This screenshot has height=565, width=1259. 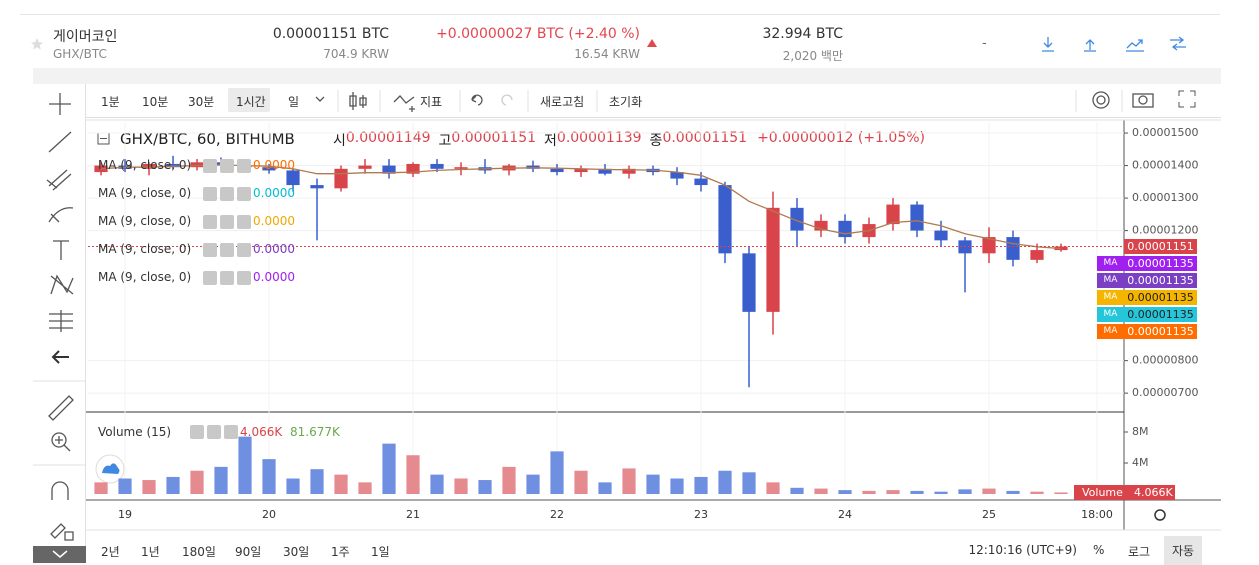 What do you see at coordinates (340, 552) in the screenshot?
I see `range-button: 1주` at bounding box center [340, 552].